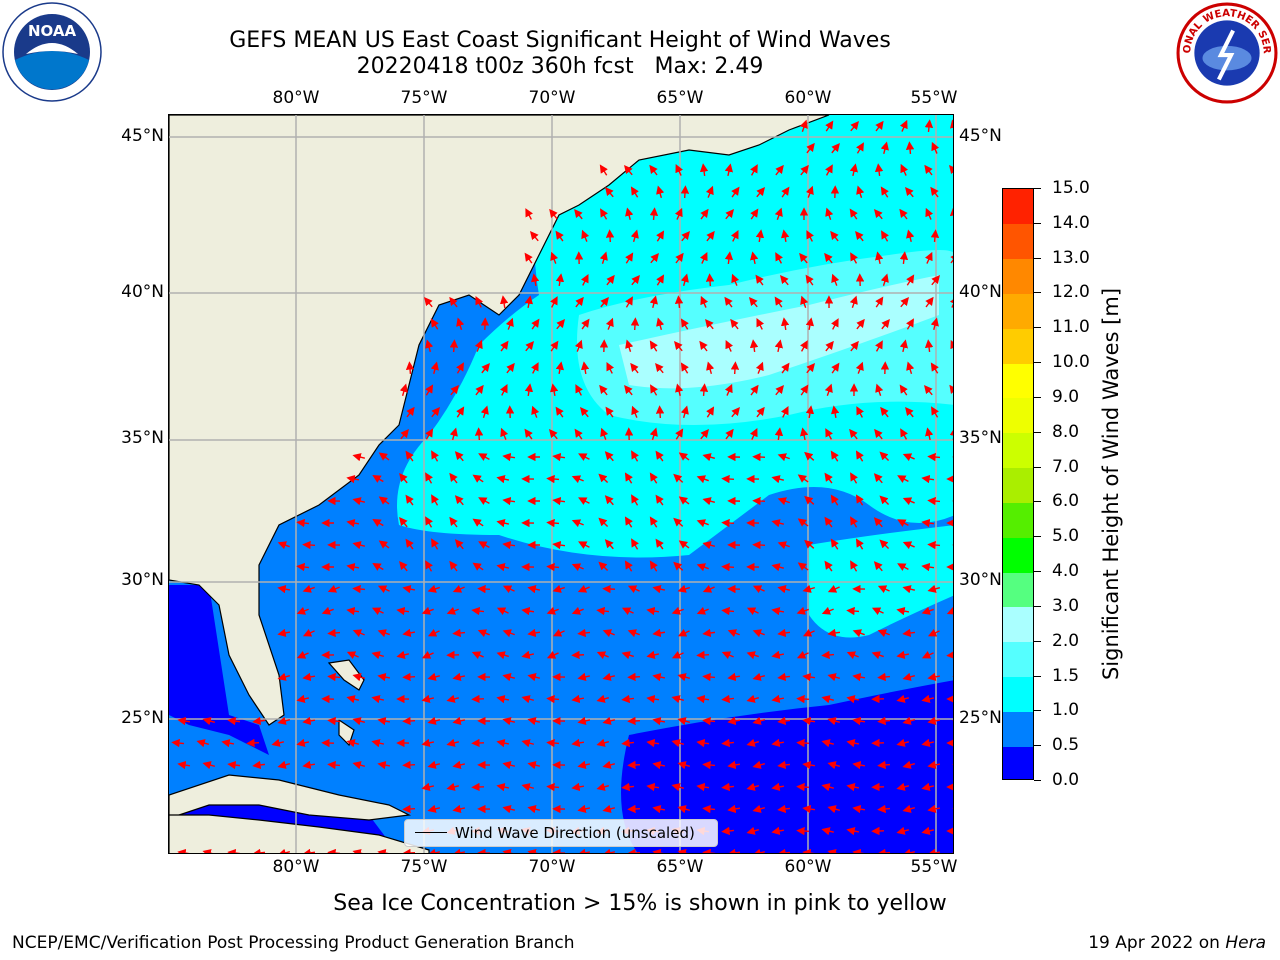 The height and width of the screenshot is (960, 1280). I want to click on nws-logo: NATIONAL WEATHER SERVICE, so click(1227, 53).